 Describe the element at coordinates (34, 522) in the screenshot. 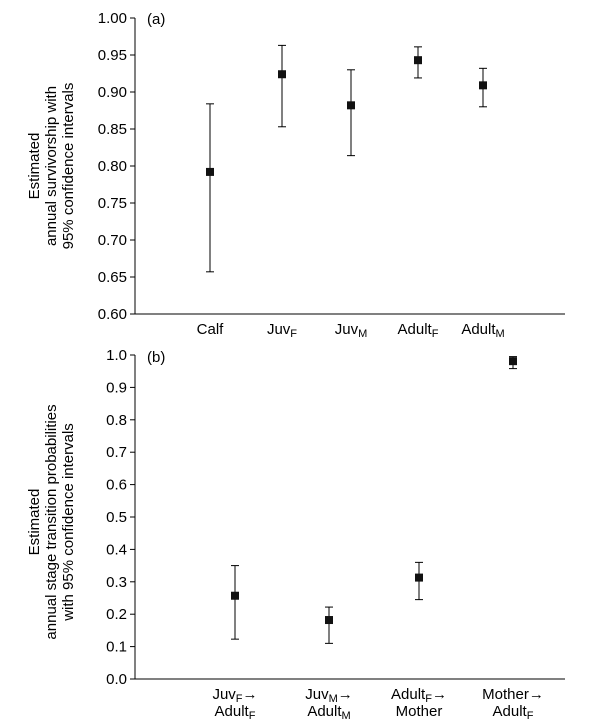

I see `panel-b-ylabel-line-1: Estimated` at that location.